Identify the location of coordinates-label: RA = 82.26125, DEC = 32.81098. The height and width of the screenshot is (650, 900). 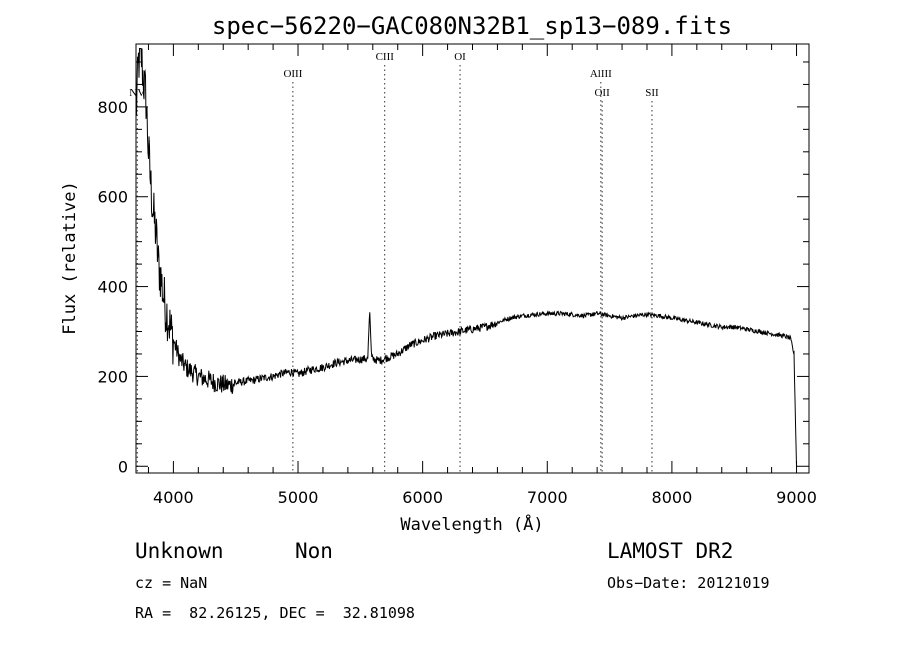
(275, 613).